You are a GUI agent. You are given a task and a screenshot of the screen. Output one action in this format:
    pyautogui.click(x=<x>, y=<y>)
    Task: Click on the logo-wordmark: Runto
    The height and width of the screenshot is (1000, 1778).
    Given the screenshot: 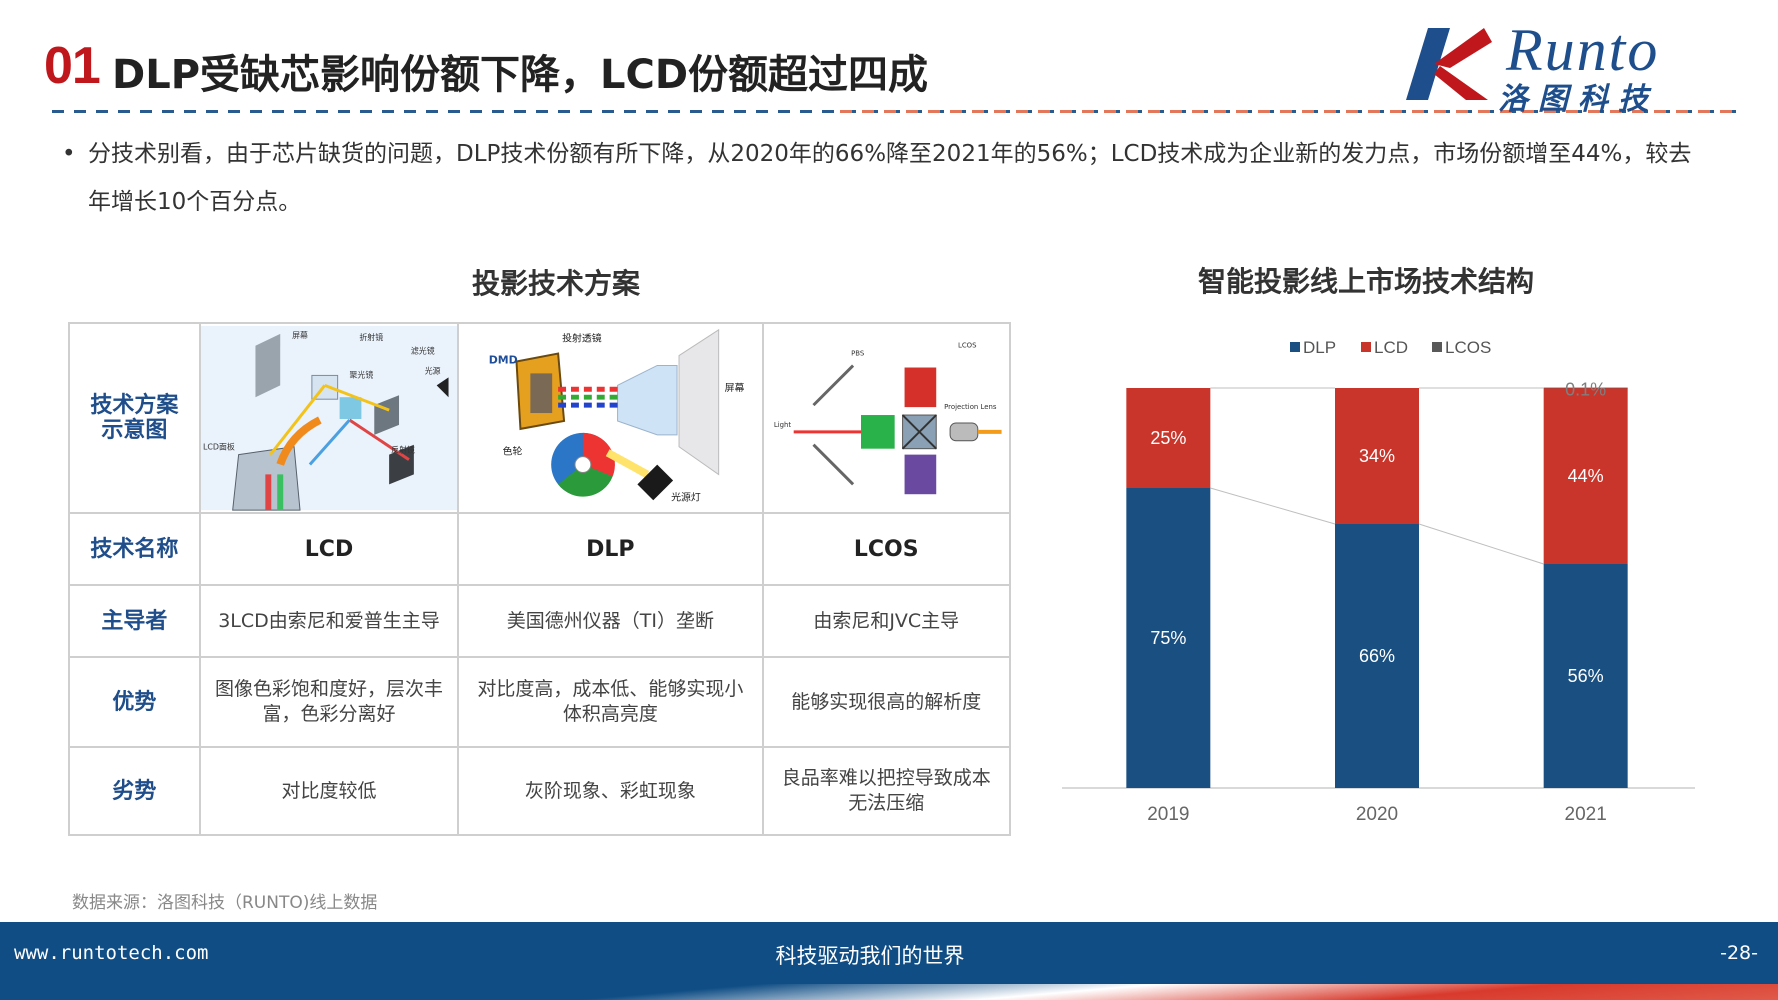 What is the action you would take?
    pyautogui.click(x=1583, y=50)
    